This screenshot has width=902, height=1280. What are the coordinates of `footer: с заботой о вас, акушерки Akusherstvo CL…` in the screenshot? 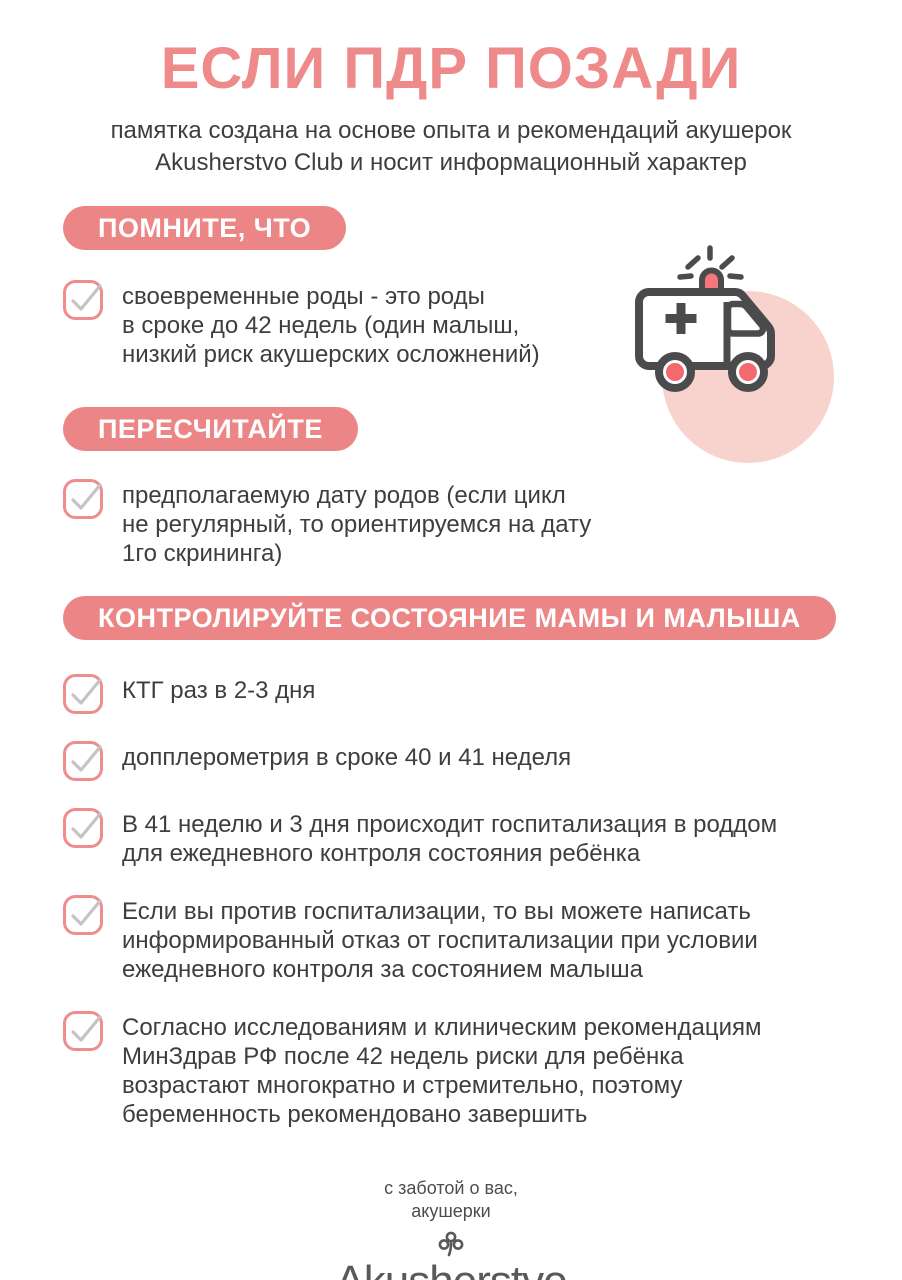 It's located at (451, 1228).